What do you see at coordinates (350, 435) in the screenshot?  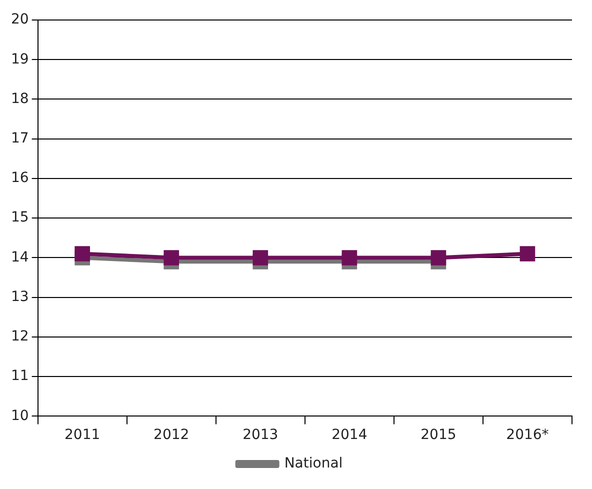 I see `x-tick-label: 2014` at bounding box center [350, 435].